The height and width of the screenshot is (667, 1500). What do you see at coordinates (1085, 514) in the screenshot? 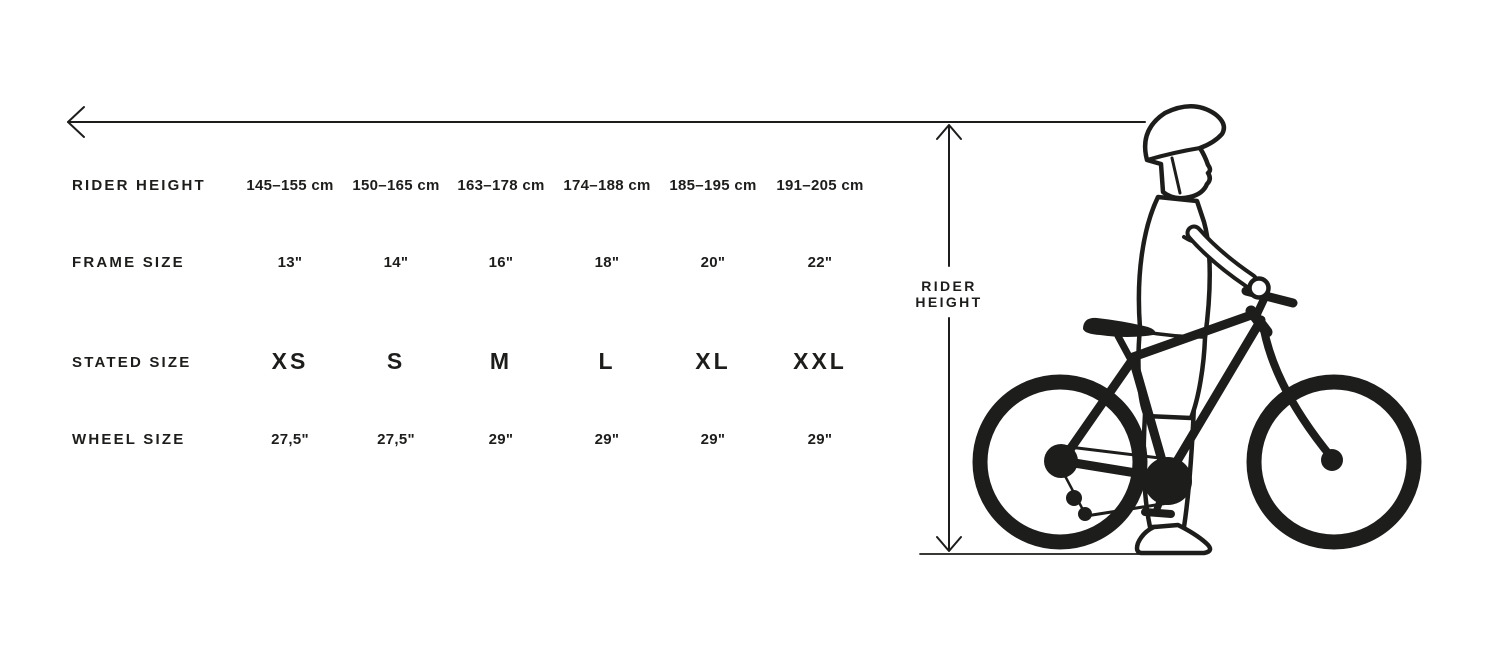
I see `derailleur-lower` at bounding box center [1085, 514].